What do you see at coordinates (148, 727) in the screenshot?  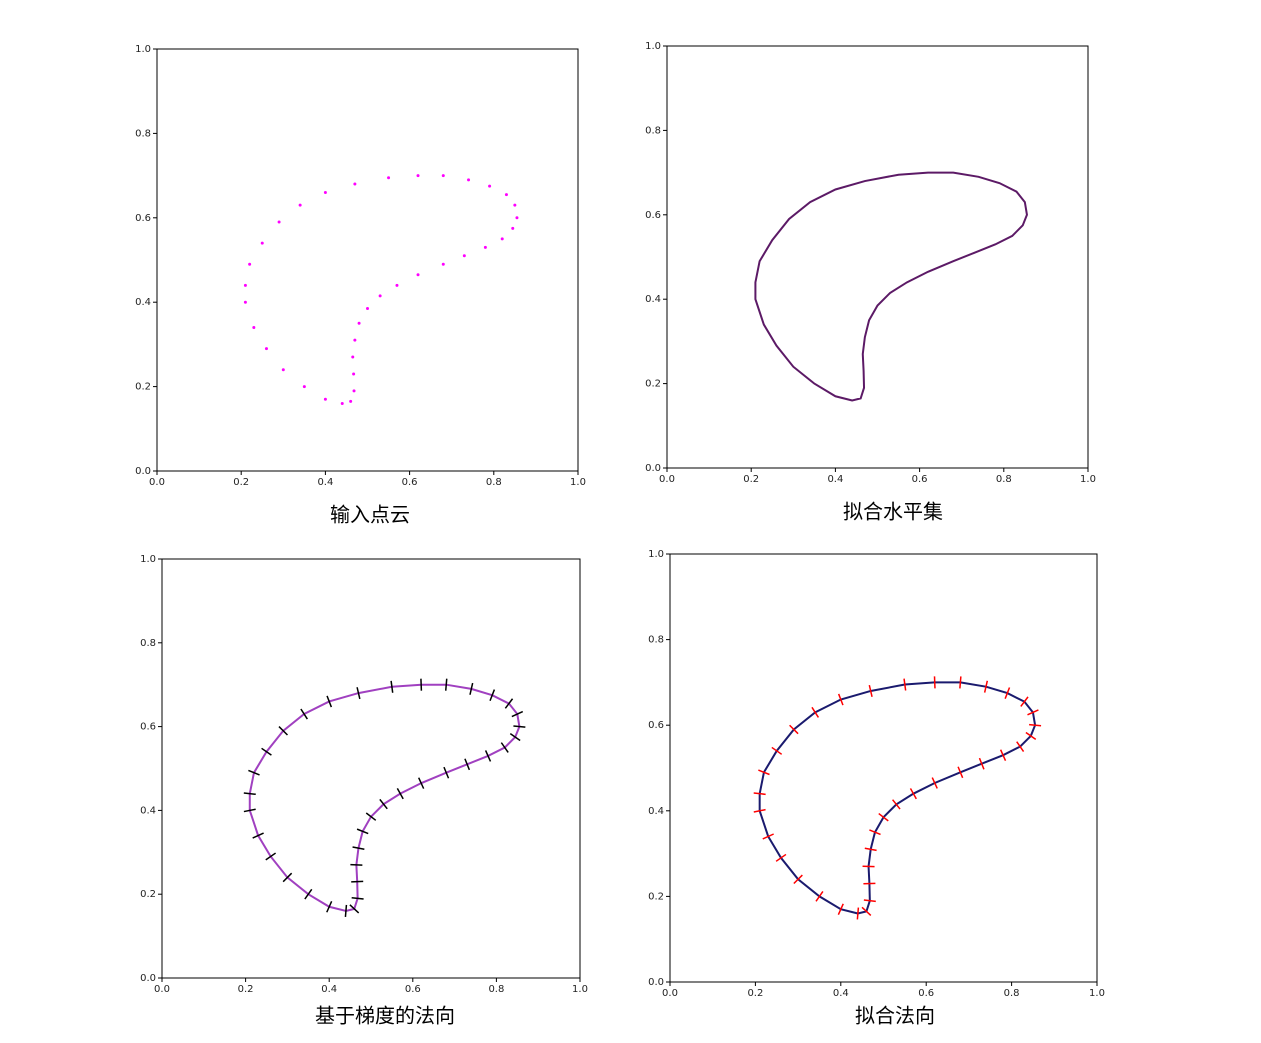 I see `y-tick-label: 0.6` at bounding box center [148, 727].